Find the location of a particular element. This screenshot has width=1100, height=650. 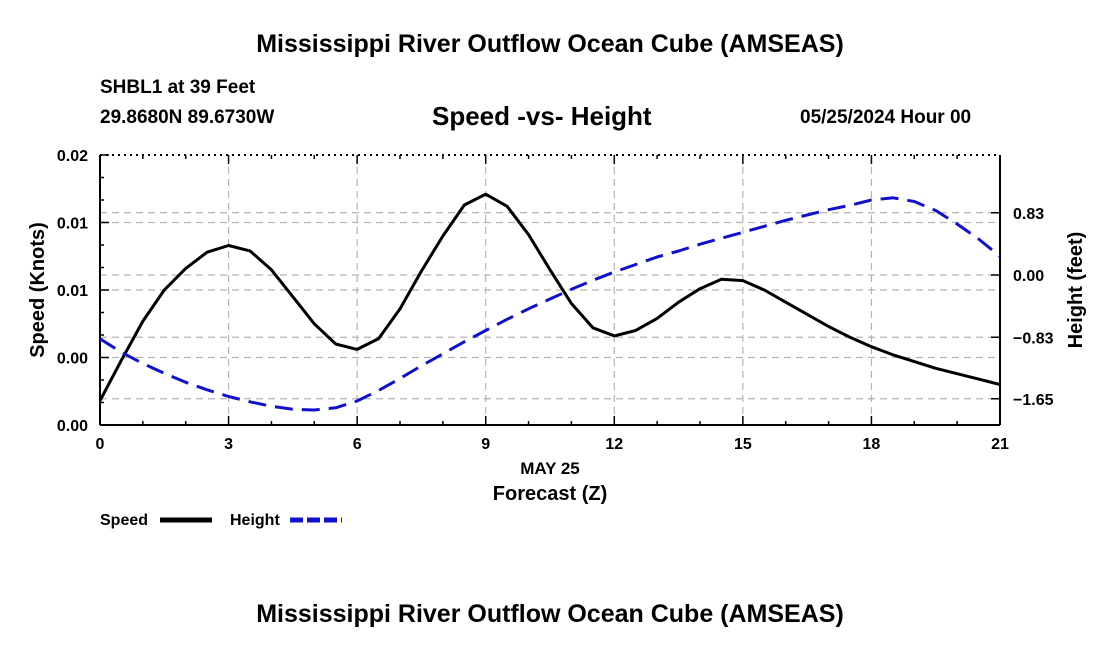

coordinates-label: 29.8680N 89.6730W is located at coordinates (187, 117).